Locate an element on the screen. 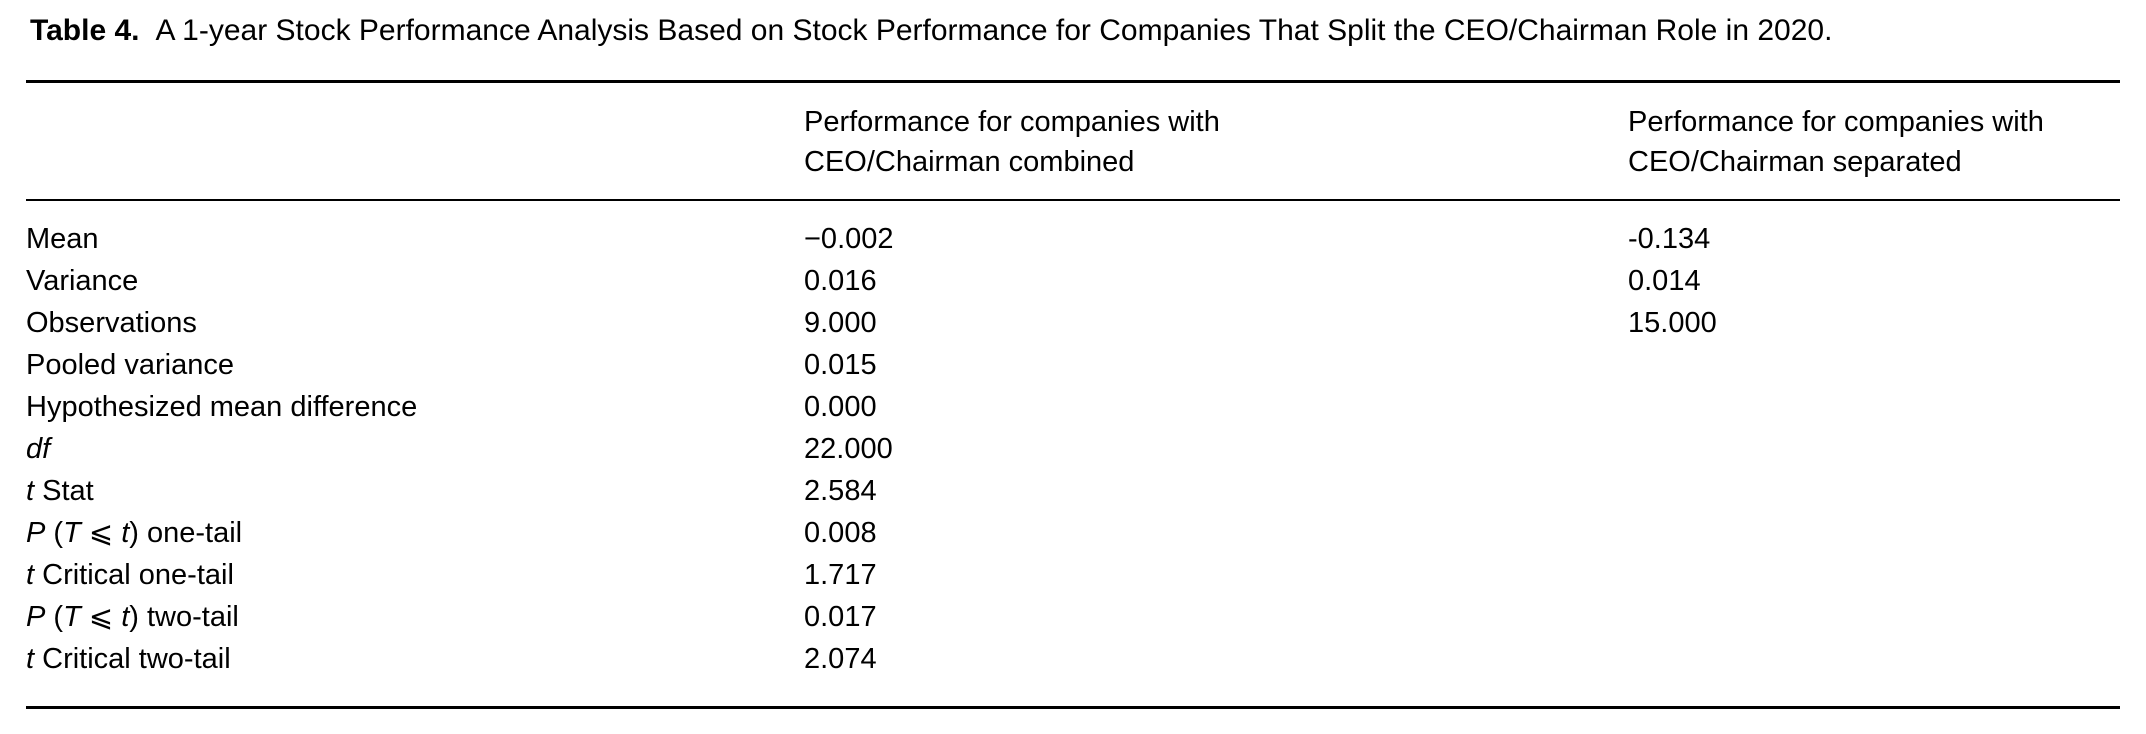 This screenshot has width=2146, height=734. row-label: Hypothesized mean difference is located at coordinates (415, 407).